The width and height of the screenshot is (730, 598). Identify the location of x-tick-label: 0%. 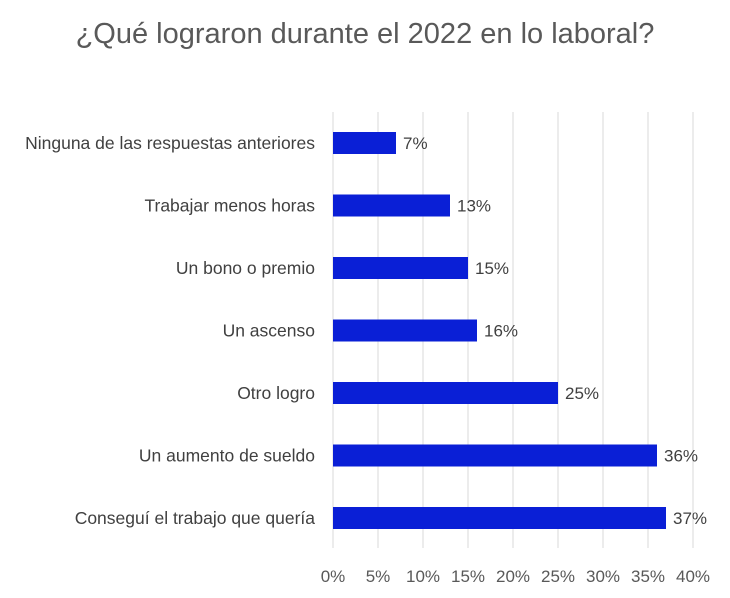
(333, 576).